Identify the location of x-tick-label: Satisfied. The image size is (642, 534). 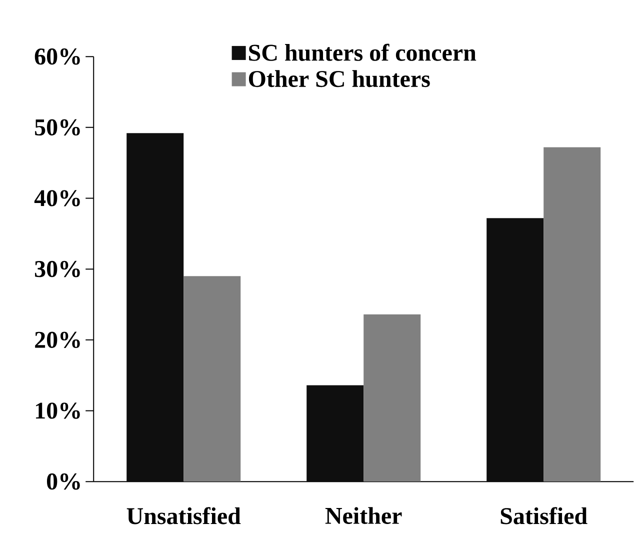
(544, 515).